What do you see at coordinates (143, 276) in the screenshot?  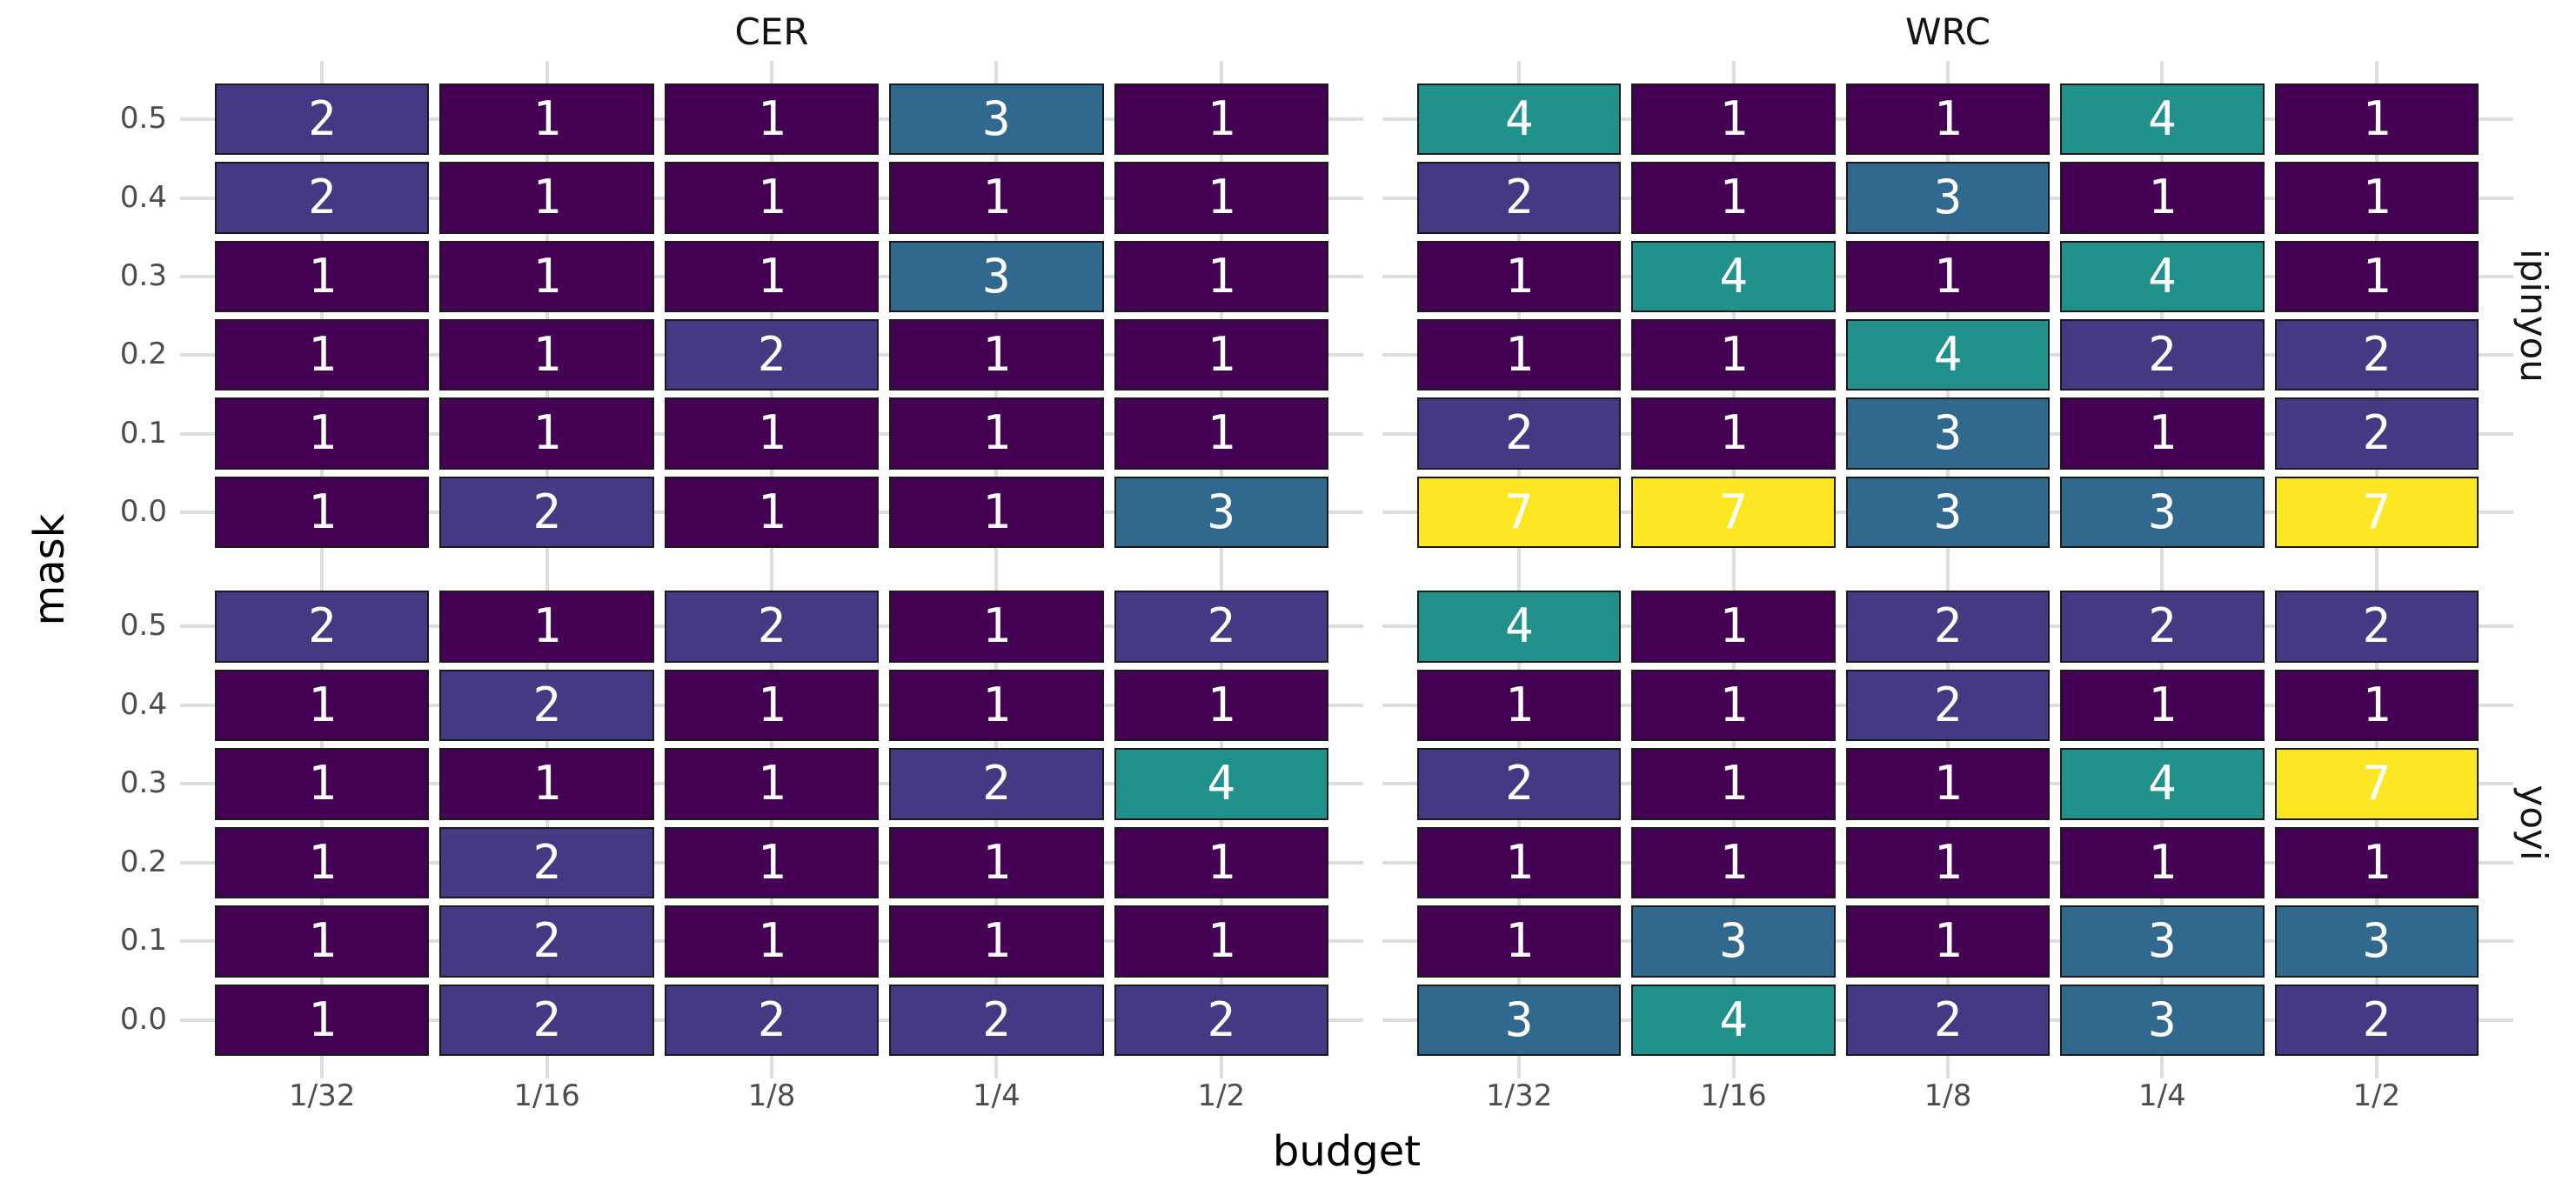 I see `y-tick-label: 0.3` at bounding box center [143, 276].